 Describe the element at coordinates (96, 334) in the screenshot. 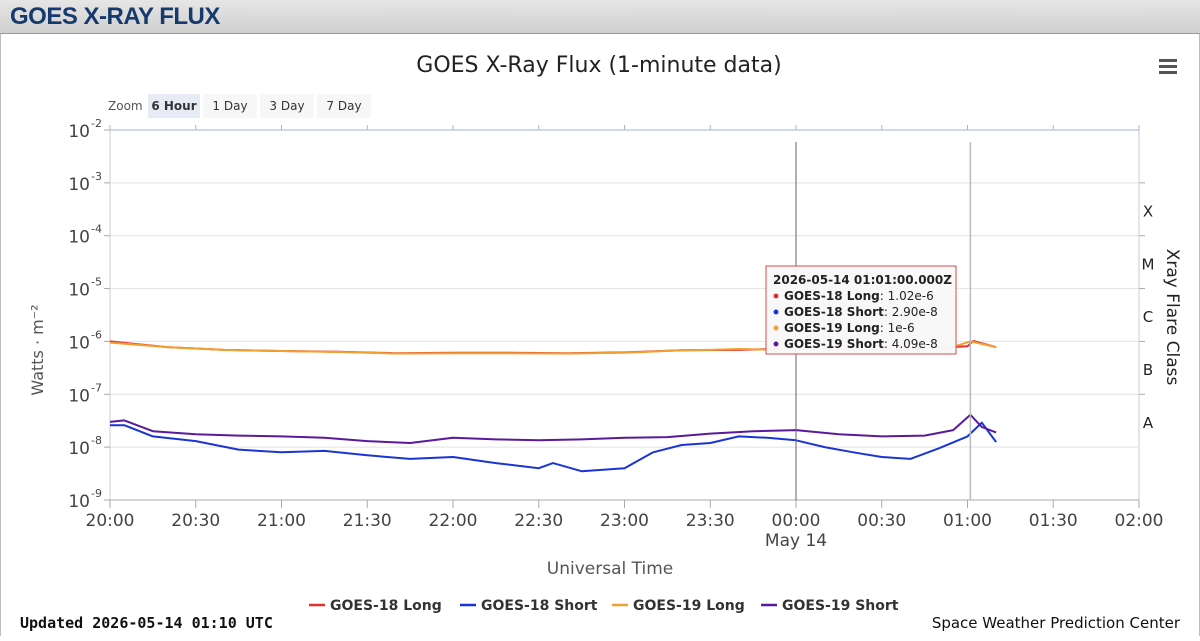

I see `y-tick-exponent: -6` at that location.